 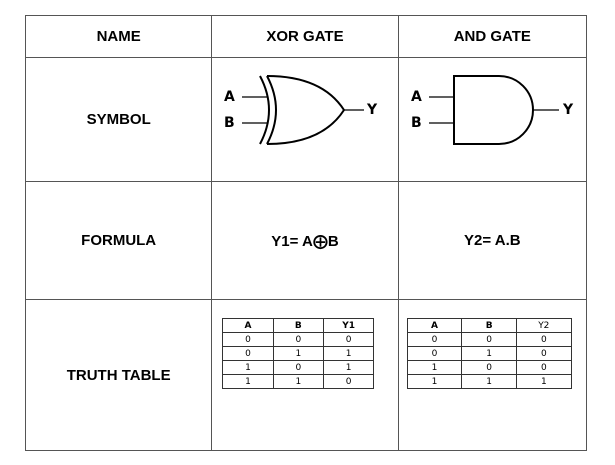 I want to click on table-header-row: A B Y1, so click(x=298, y=325).